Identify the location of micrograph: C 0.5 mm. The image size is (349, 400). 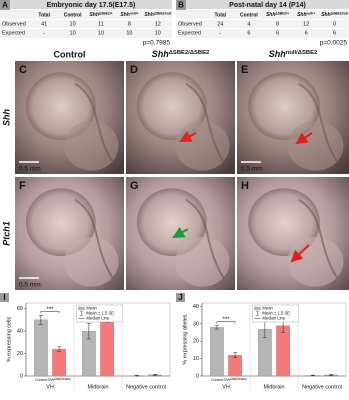
(69, 117).